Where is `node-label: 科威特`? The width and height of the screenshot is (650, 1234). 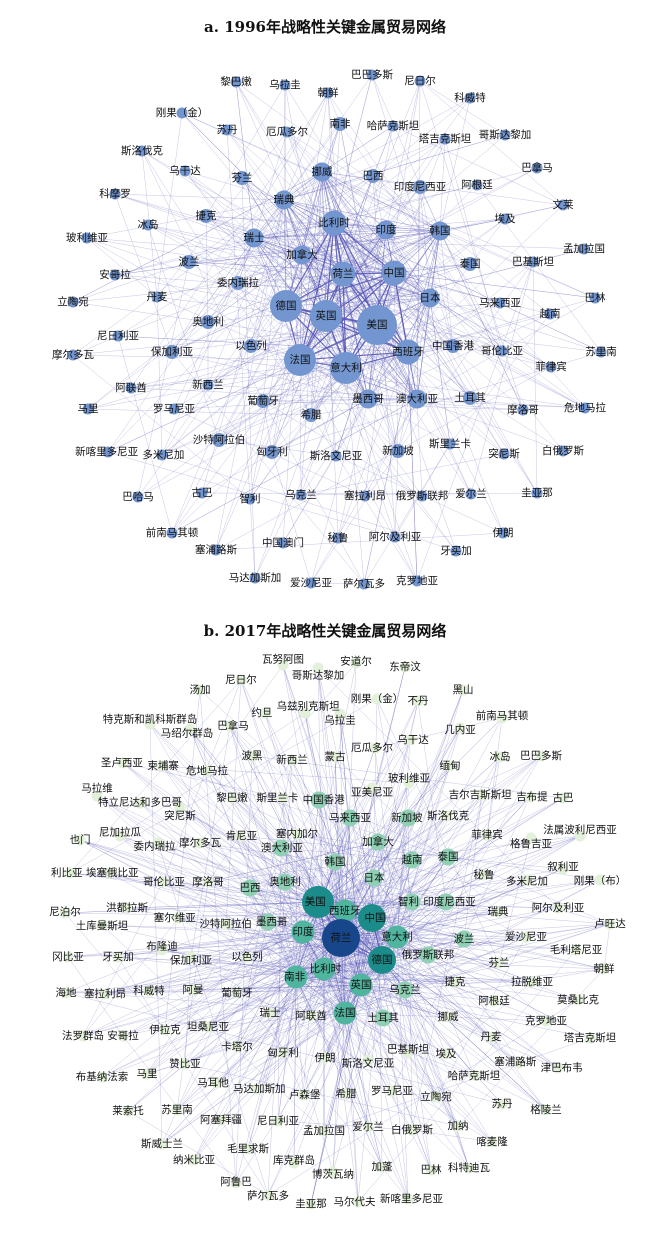 node-label: 科威特 is located at coordinates (149, 990).